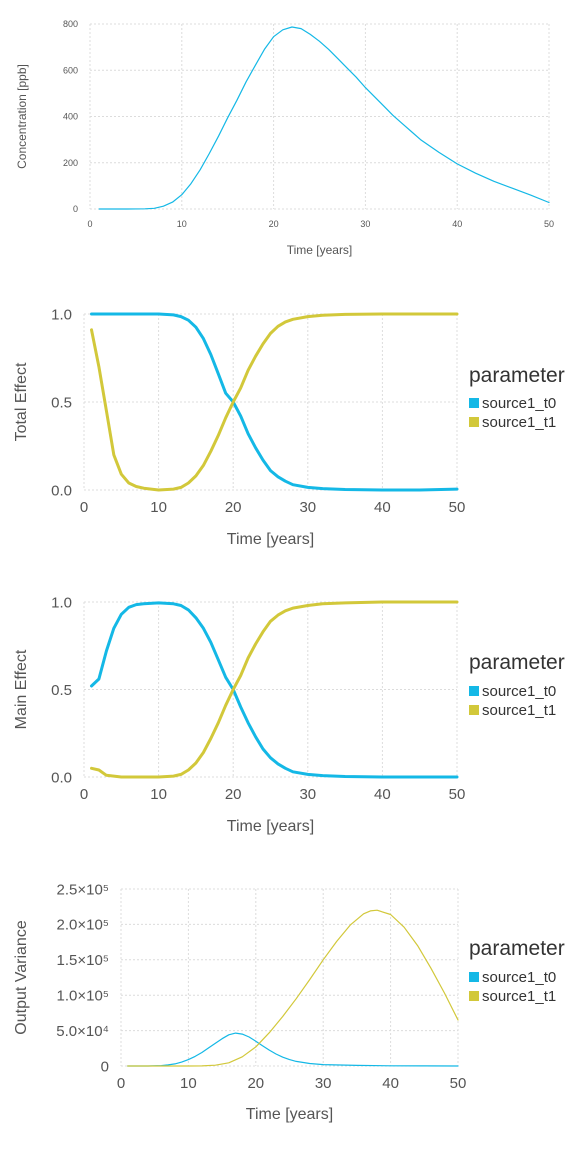  What do you see at coordinates (21, 689) in the screenshot?
I see `y-axis-title: Main Effect` at bounding box center [21, 689].